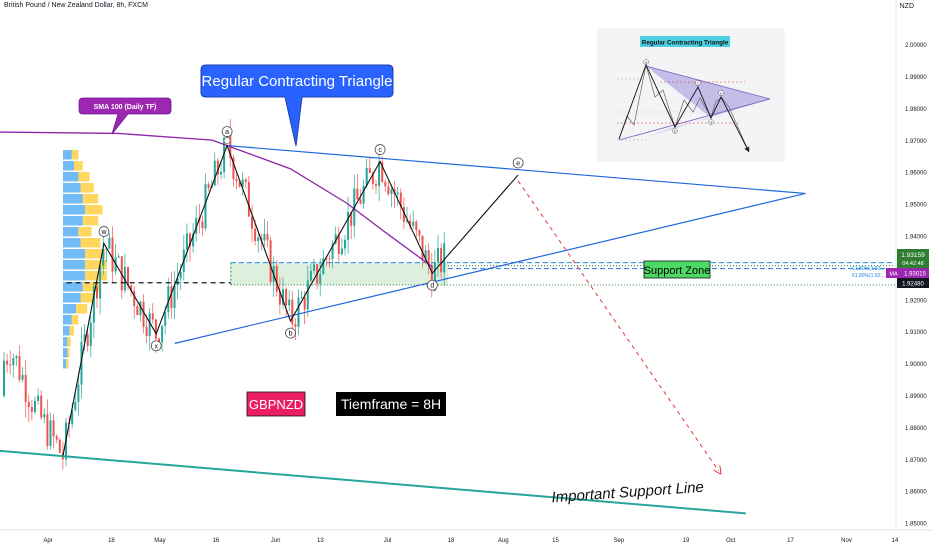 This screenshot has height=555, width=932. What do you see at coordinates (103, 232) in the screenshot?
I see `wave-label-w: w` at bounding box center [103, 232].